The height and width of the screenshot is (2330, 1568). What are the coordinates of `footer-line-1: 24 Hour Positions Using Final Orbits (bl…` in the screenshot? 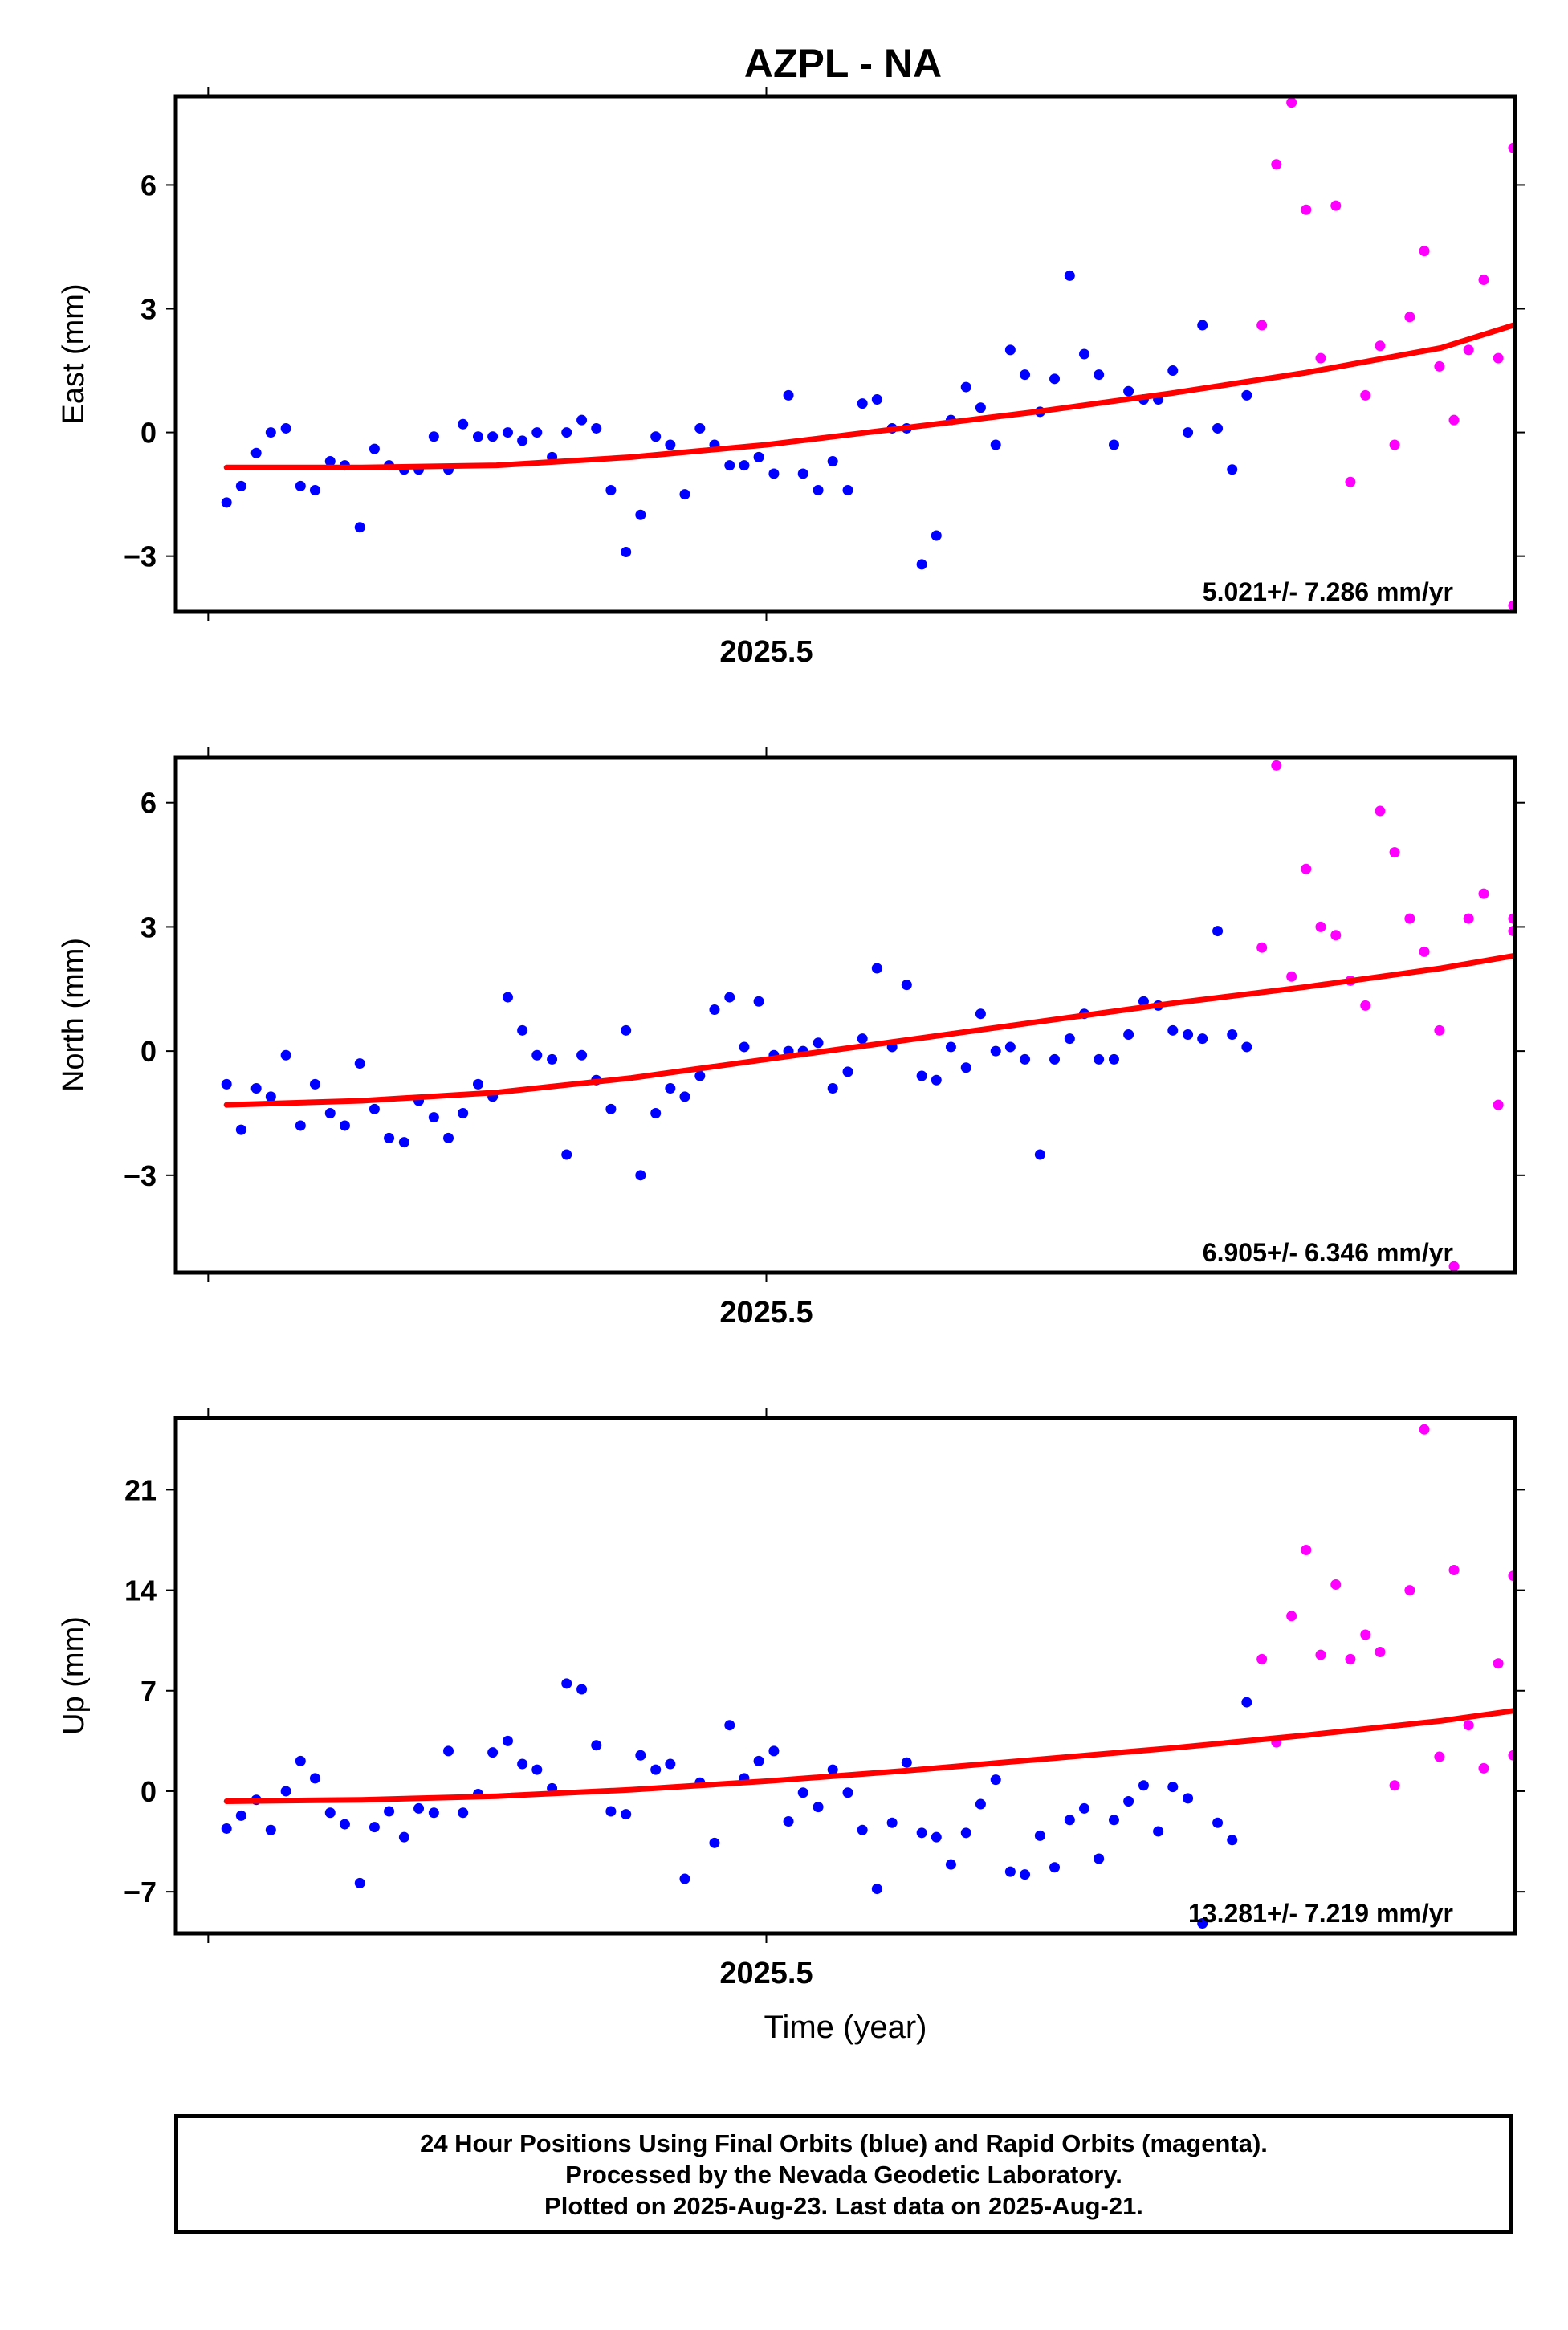 It's located at (844, 2142).